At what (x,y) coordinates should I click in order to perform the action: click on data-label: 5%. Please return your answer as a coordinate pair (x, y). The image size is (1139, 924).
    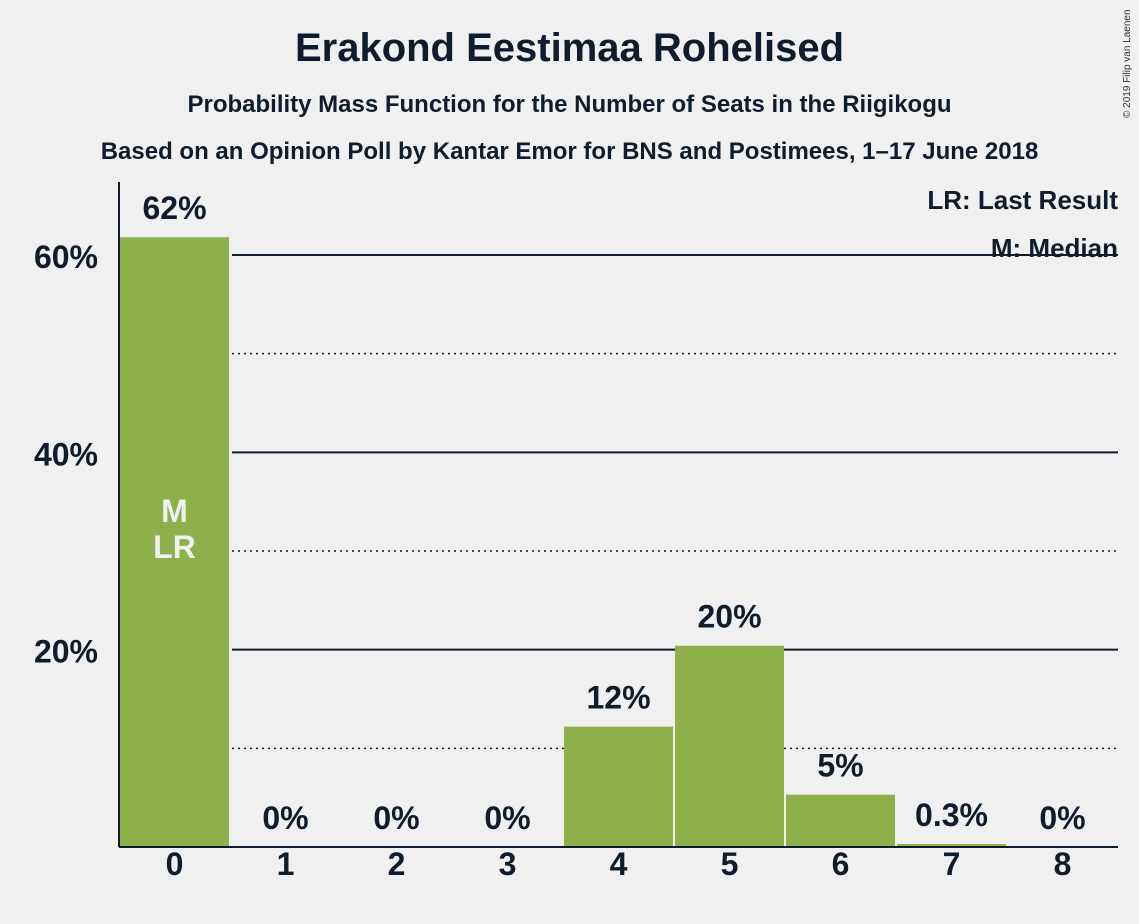
    Looking at the image, I should click on (840, 766).